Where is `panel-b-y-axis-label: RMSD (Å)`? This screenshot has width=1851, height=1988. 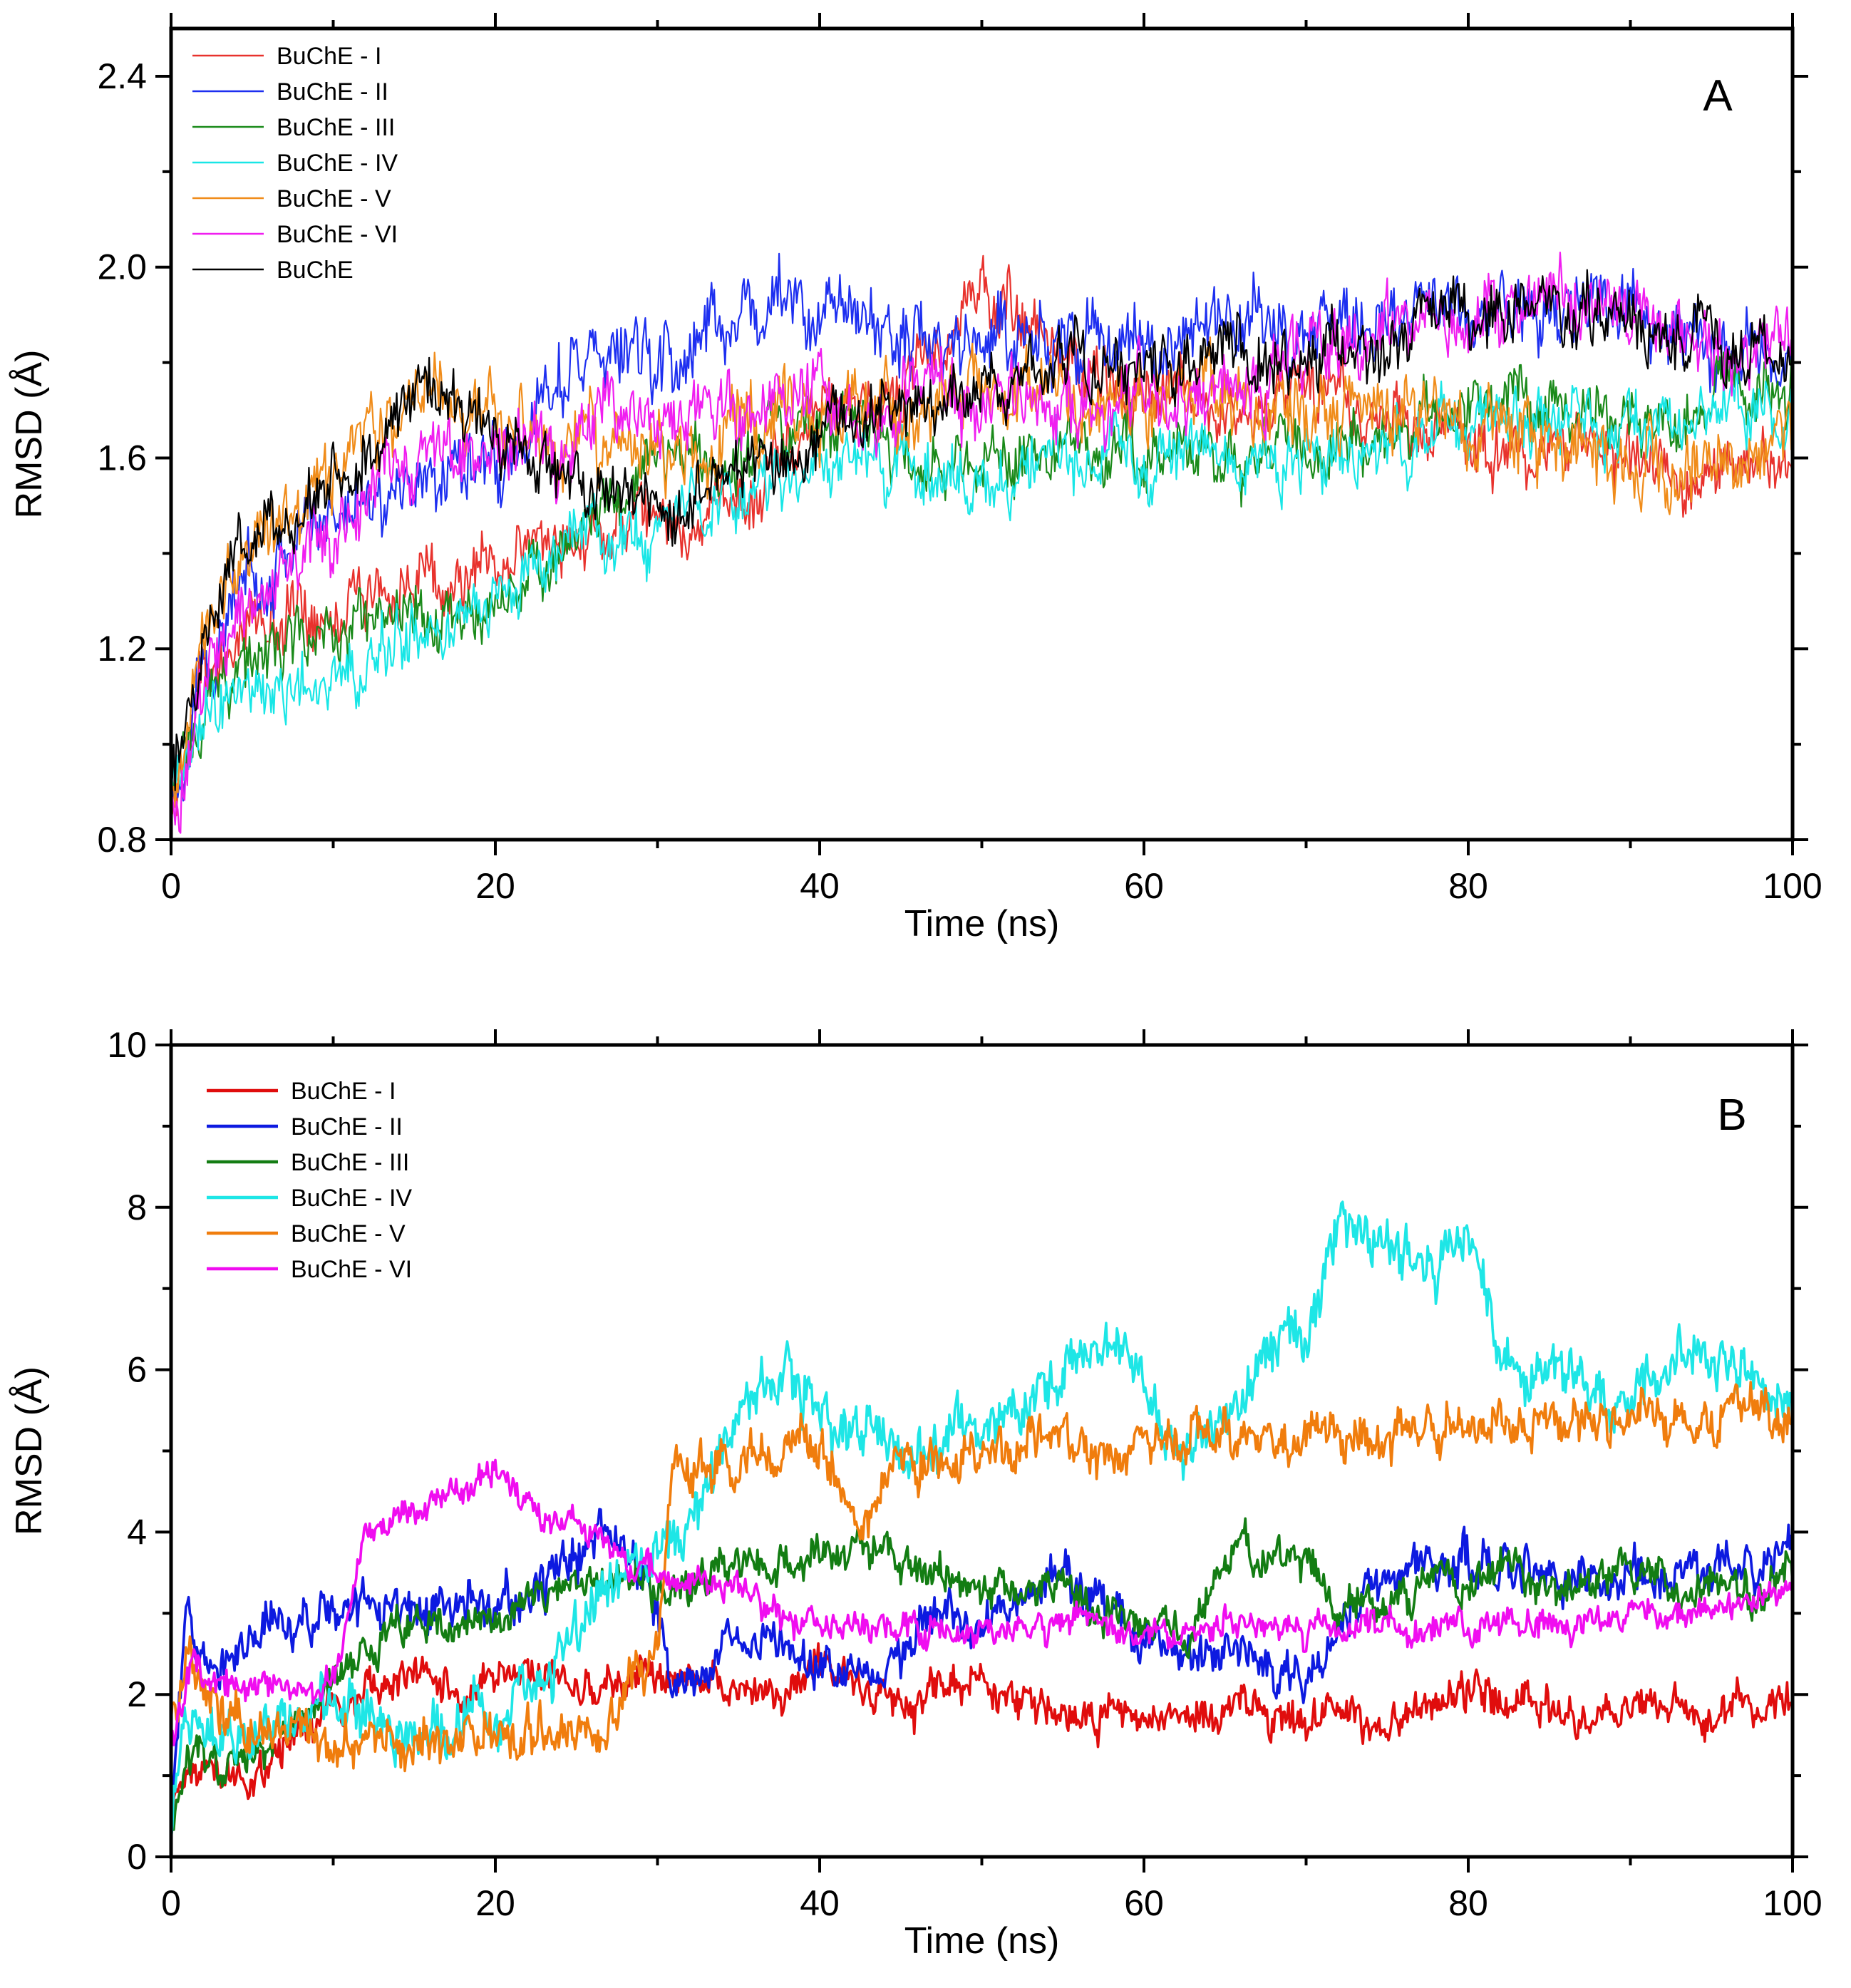 panel-b-y-axis-label: RMSD (Å) is located at coordinates (29, 1450).